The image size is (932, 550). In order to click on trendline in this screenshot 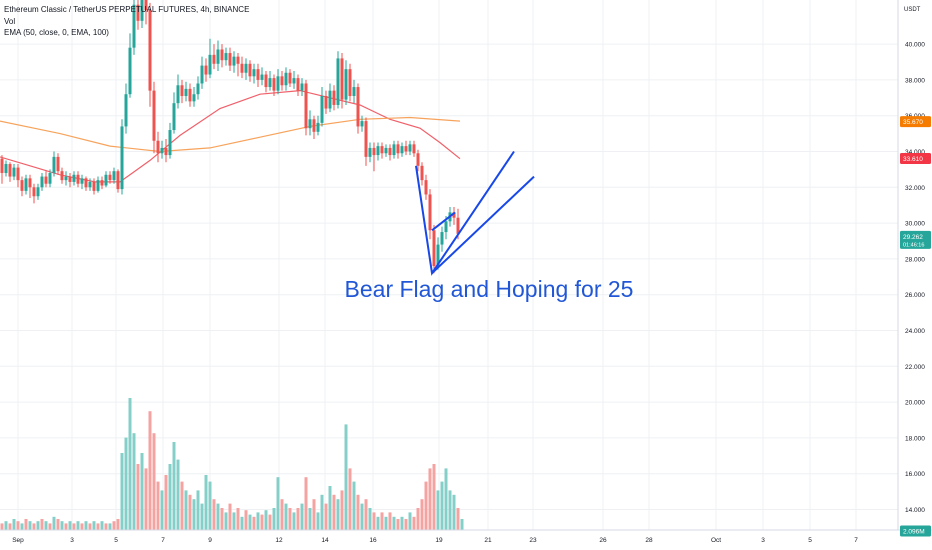, I will do `click(443, 221)`.